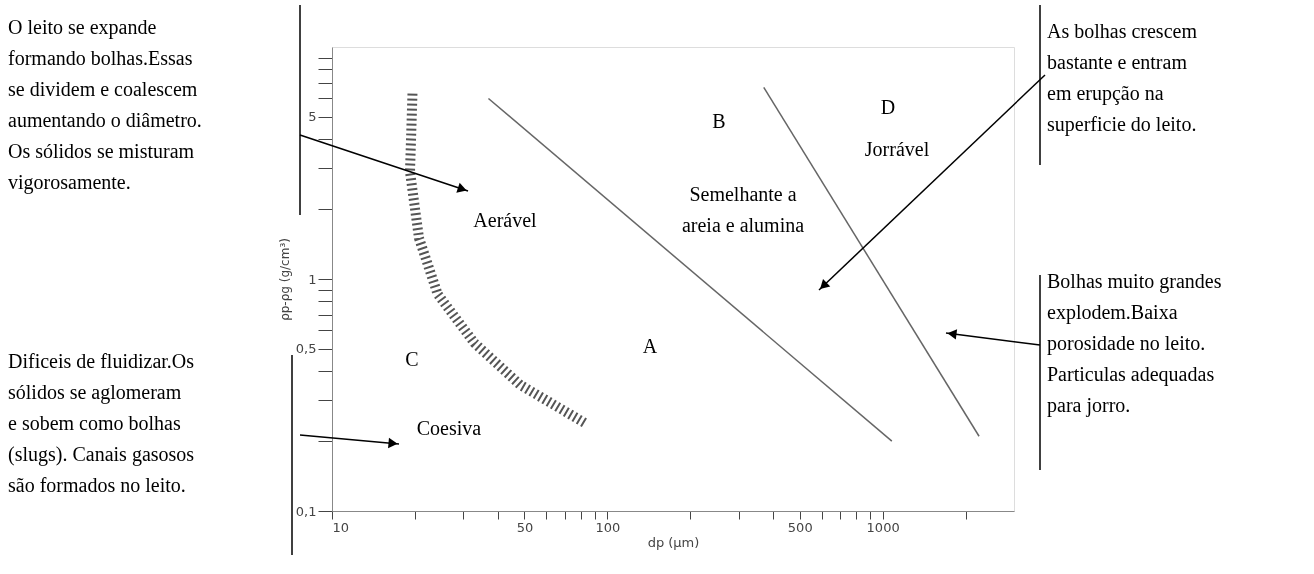 This screenshot has height=574, width=1314. Describe the element at coordinates (306, 511) in the screenshot. I see `y-tick-label: 0,1` at that location.